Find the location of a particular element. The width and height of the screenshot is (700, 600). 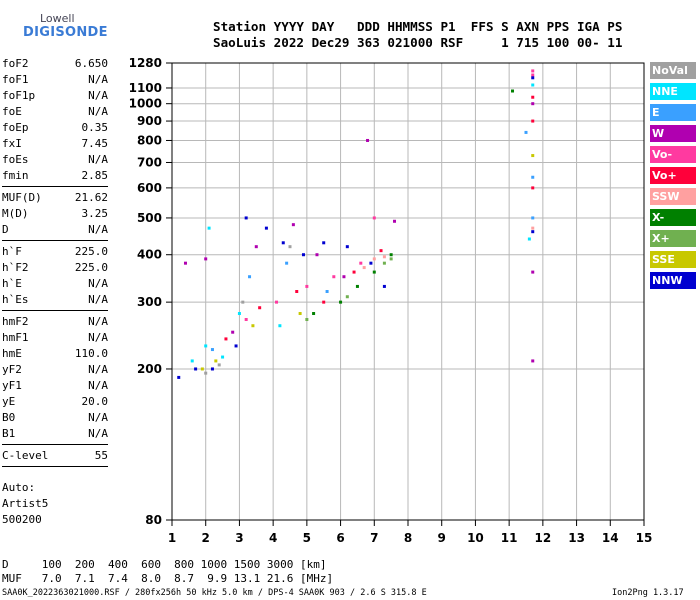

param-value: 3.25 is located at coordinates (95, 213).